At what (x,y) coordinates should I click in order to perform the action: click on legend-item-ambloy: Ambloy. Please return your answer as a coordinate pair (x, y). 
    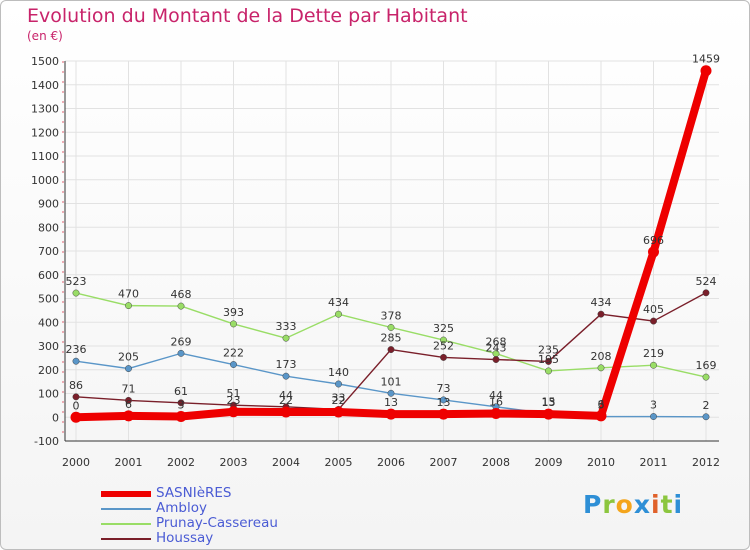
    Looking at the image, I should click on (189, 508).